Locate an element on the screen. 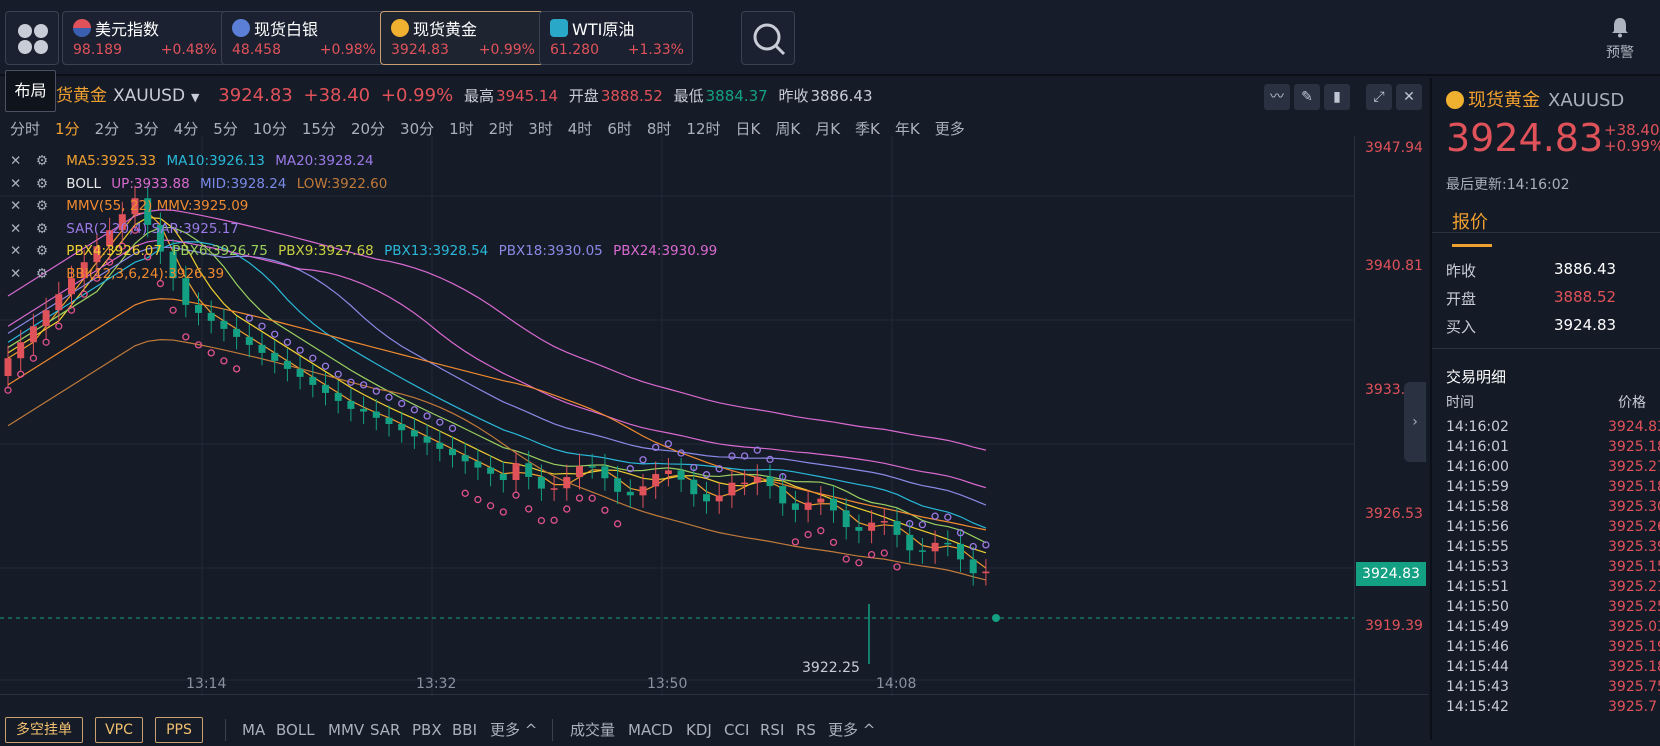 The image size is (1660, 746). period-15: 8时 is located at coordinates (659, 129).